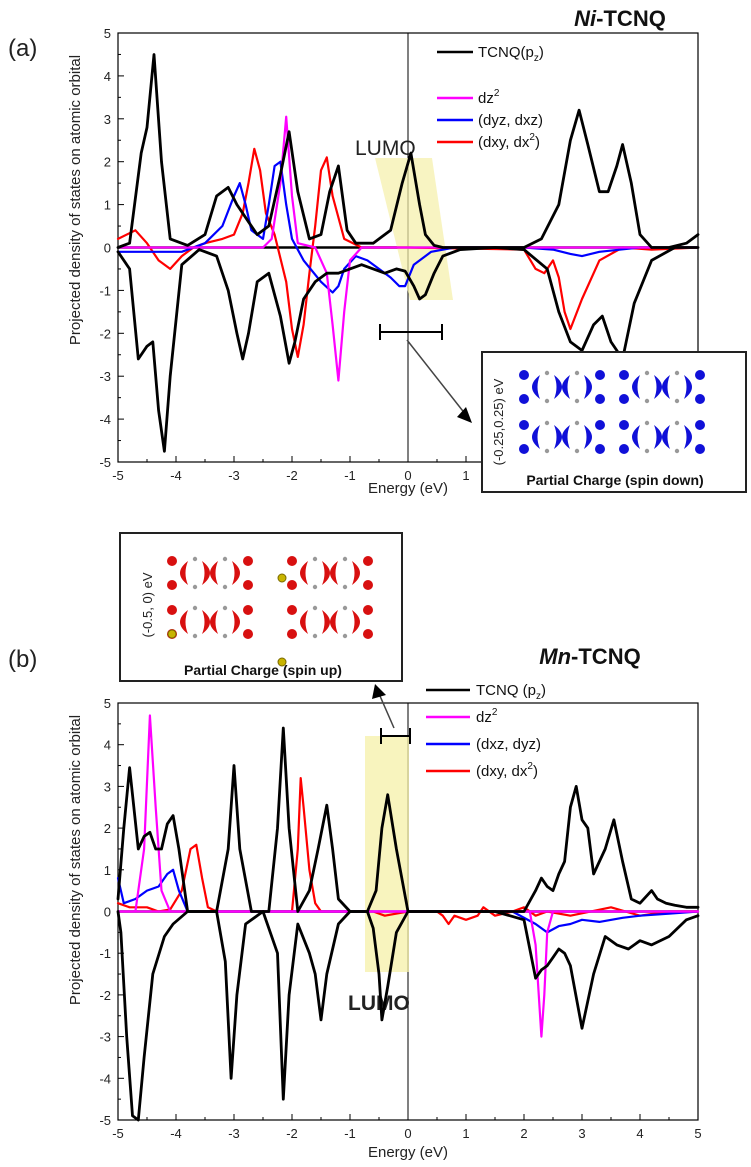  What do you see at coordinates (555, 656) in the screenshot?
I see `title-metal: Mn` at bounding box center [555, 656].